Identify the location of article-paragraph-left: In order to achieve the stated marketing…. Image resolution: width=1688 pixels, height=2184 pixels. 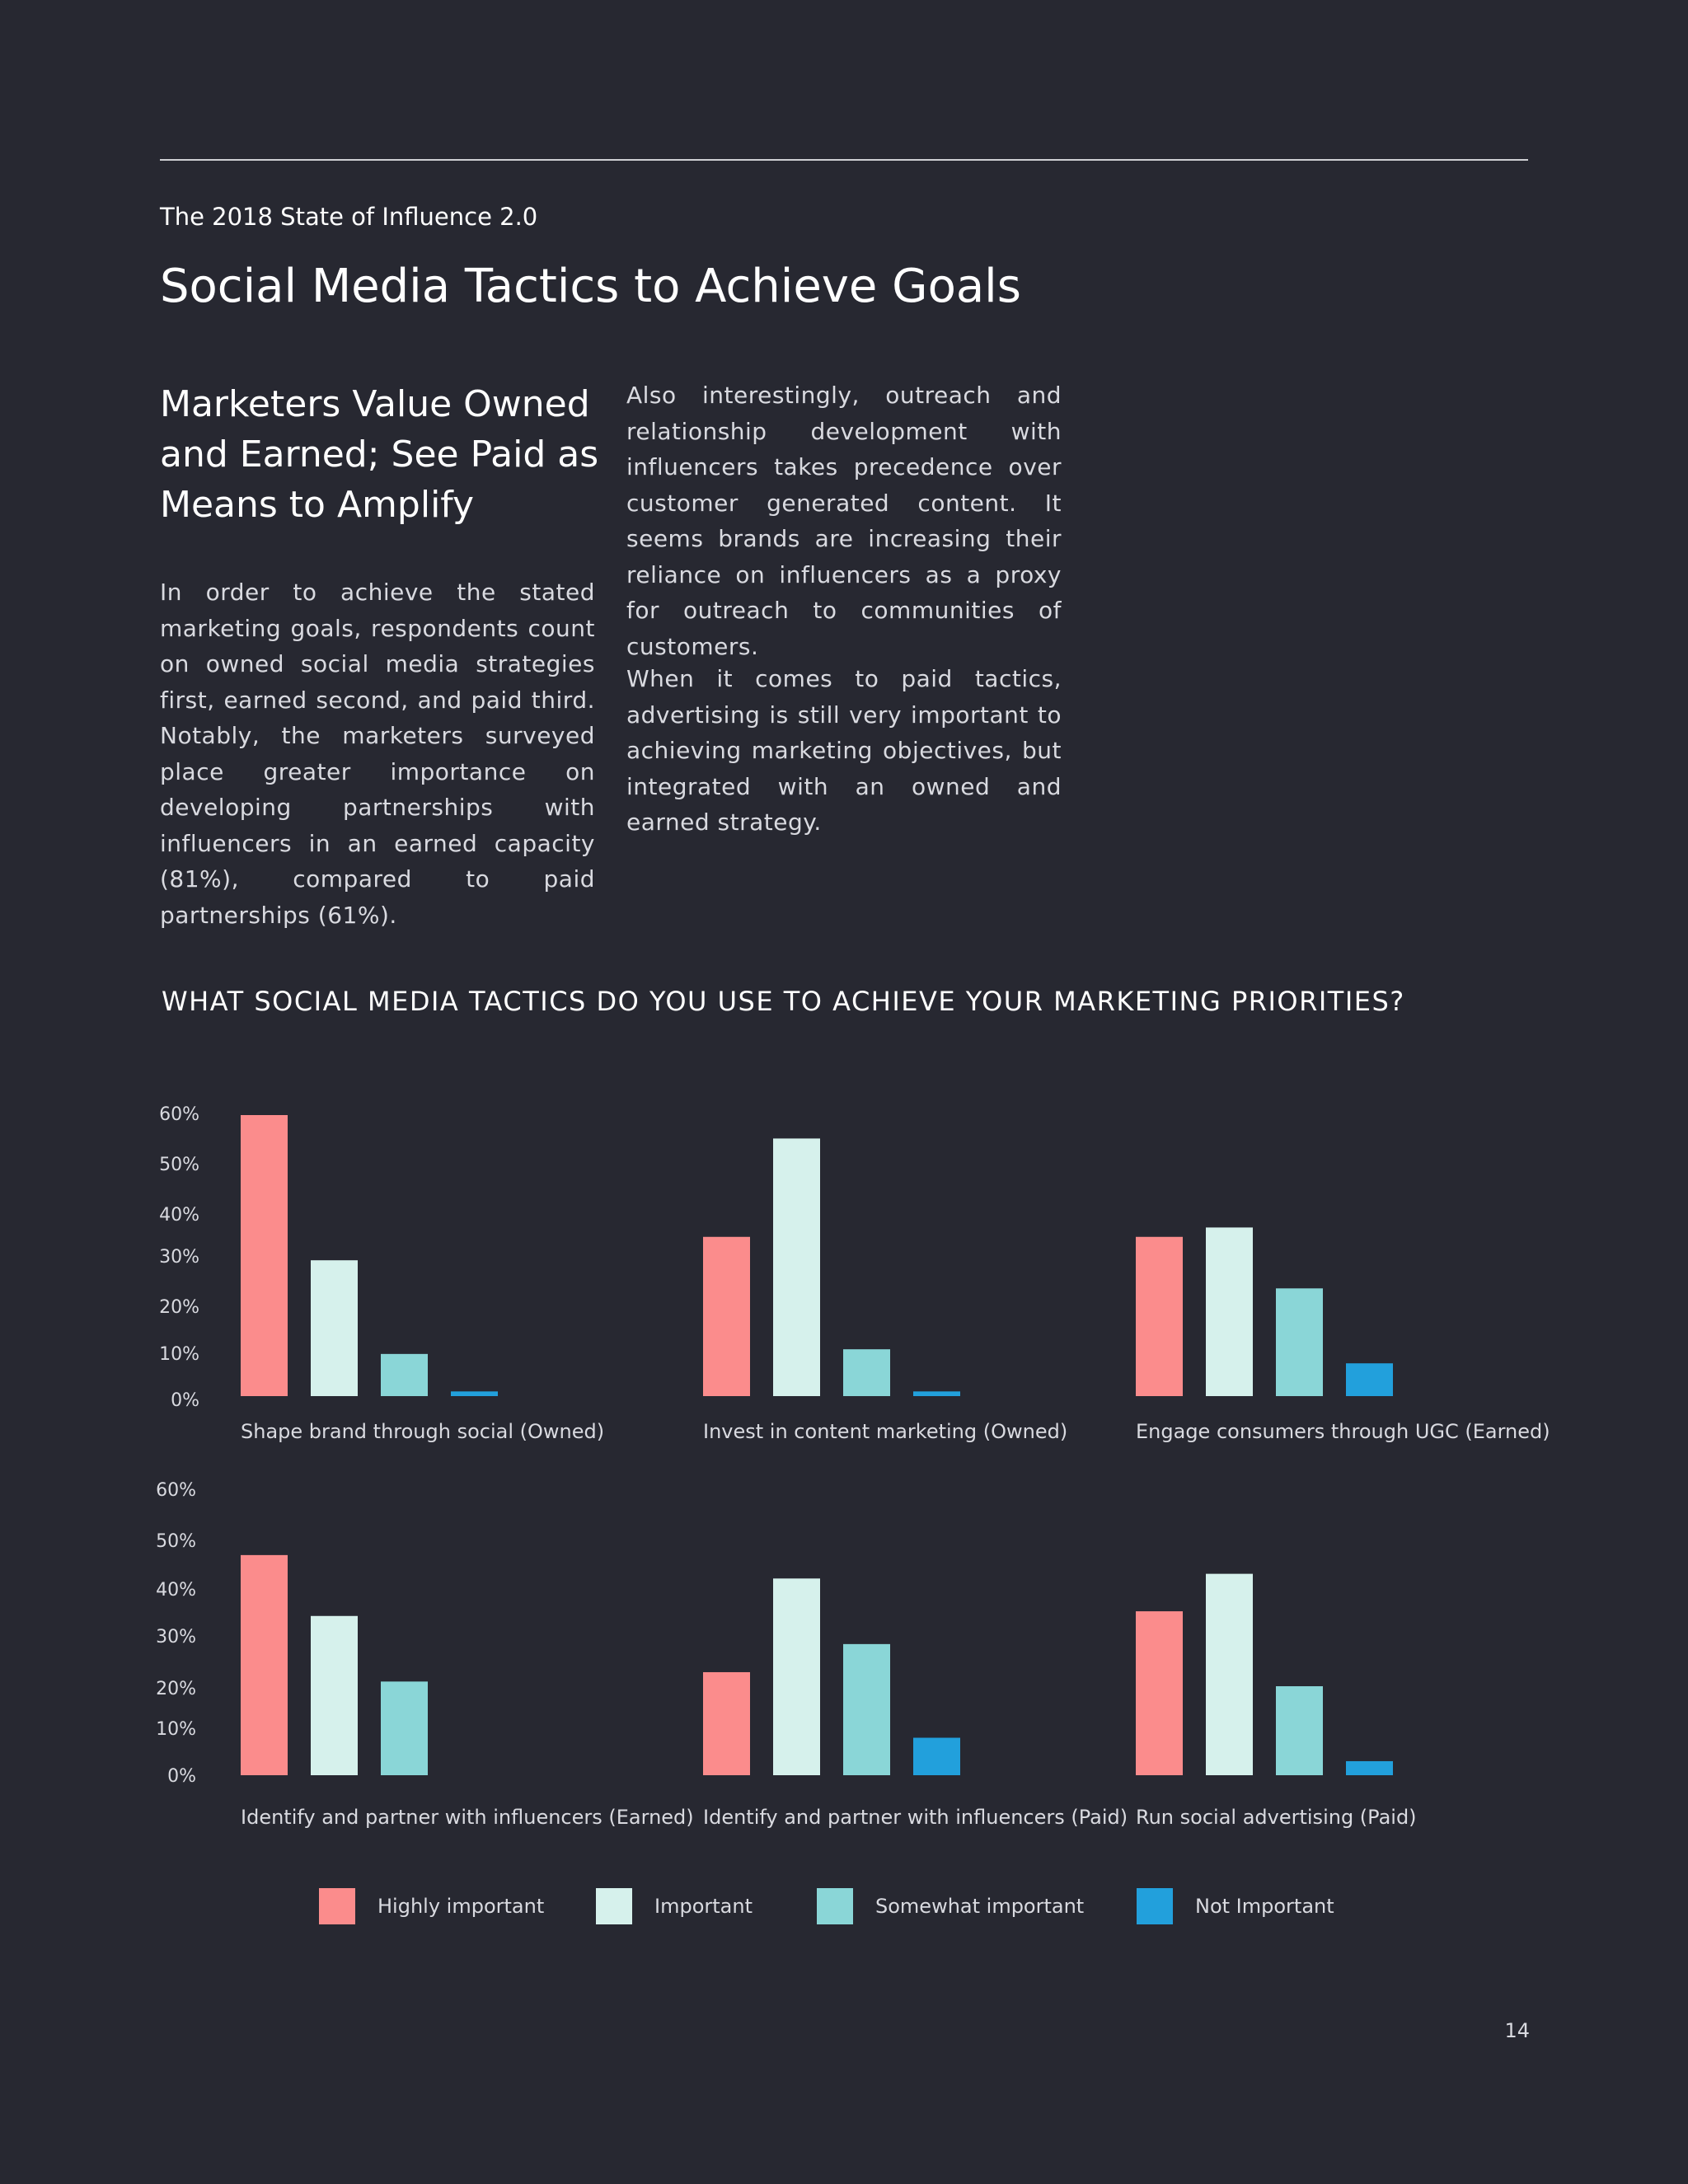
(378, 754).